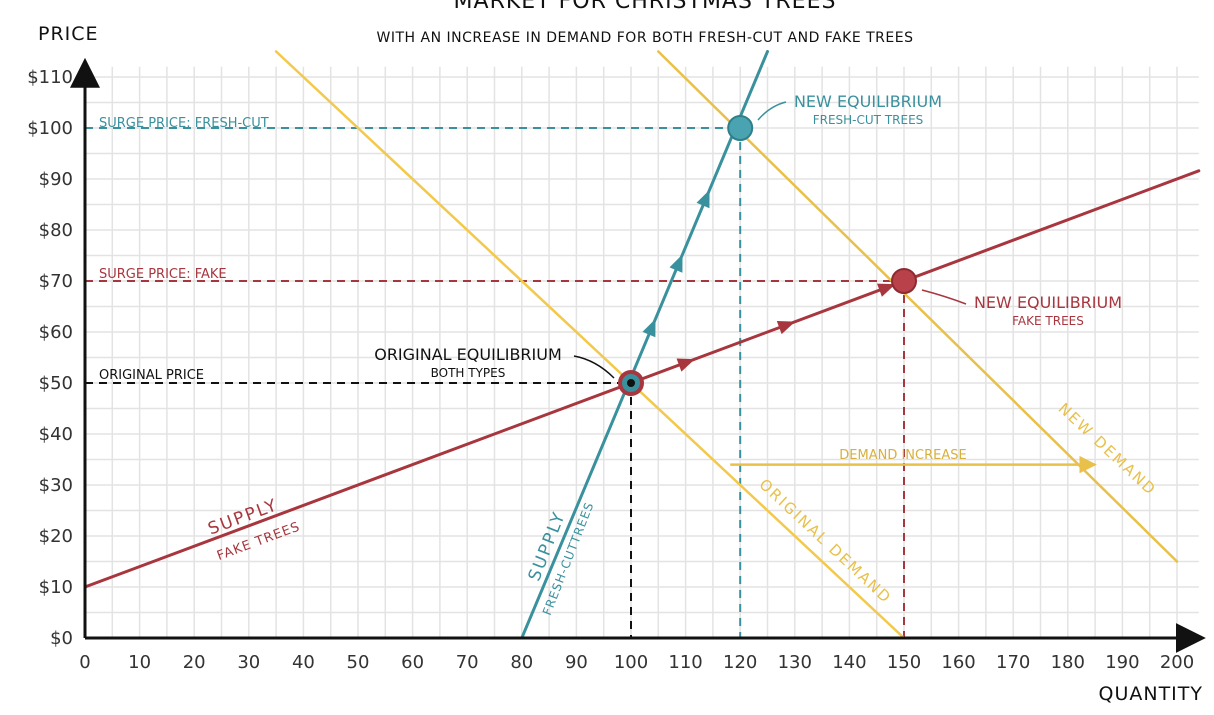 The width and height of the screenshot is (1214, 715). I want to click on x-tick-label: 120, so click(740, 662).